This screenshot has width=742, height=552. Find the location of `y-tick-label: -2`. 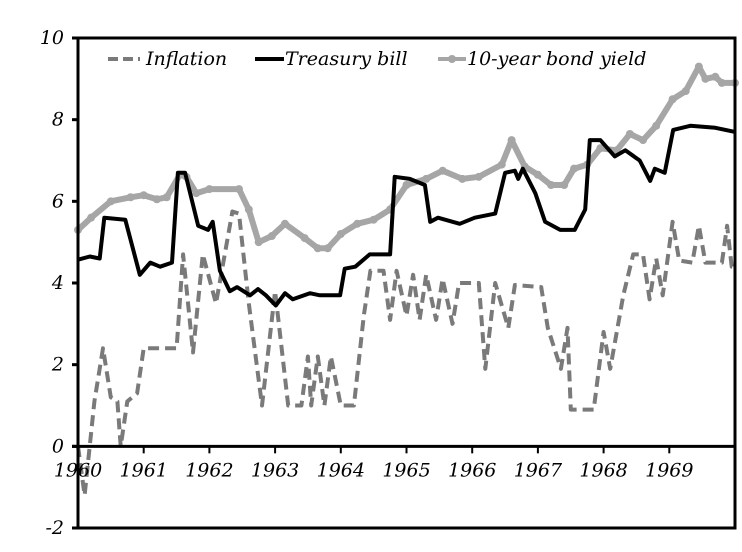

y-tick-label: -2 is located at coordinates (54, 528).